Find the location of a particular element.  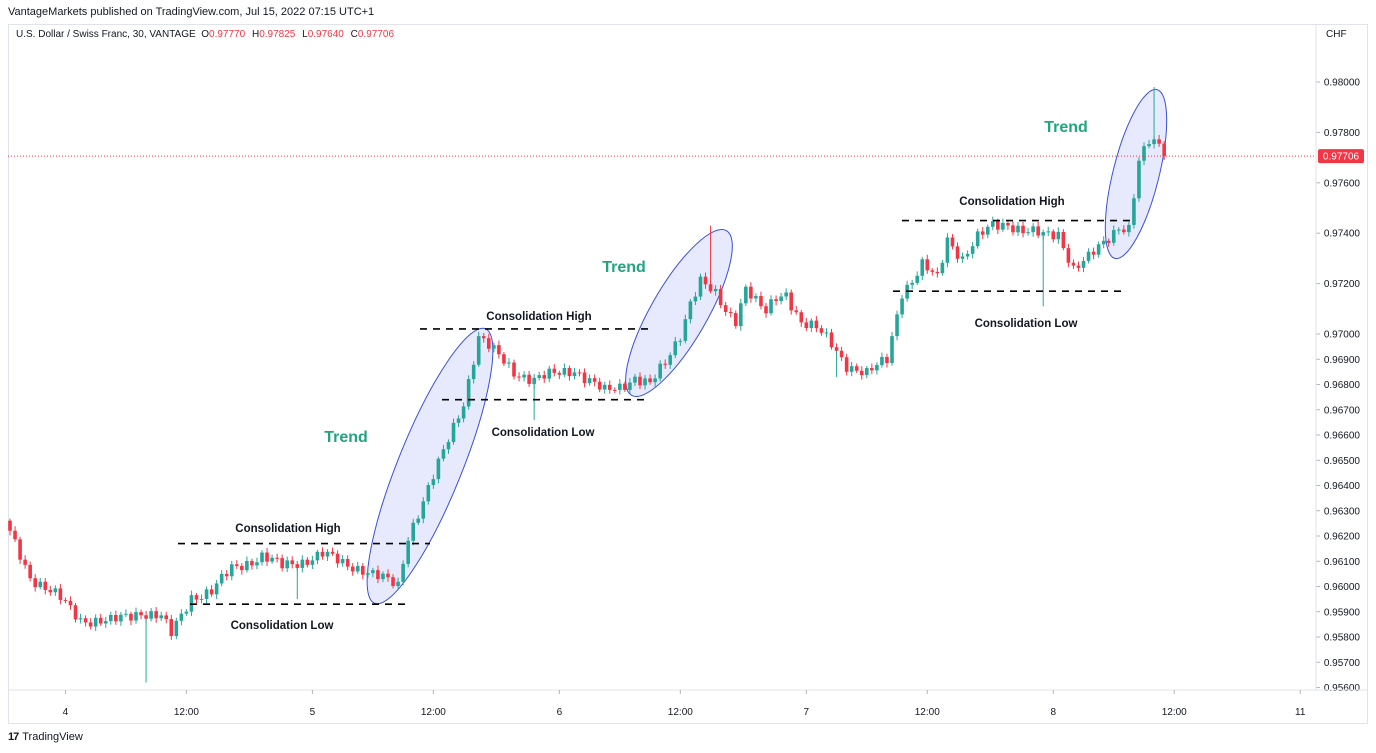

tradingview-logo-icon: 17 is located at coordinates (13, 737).